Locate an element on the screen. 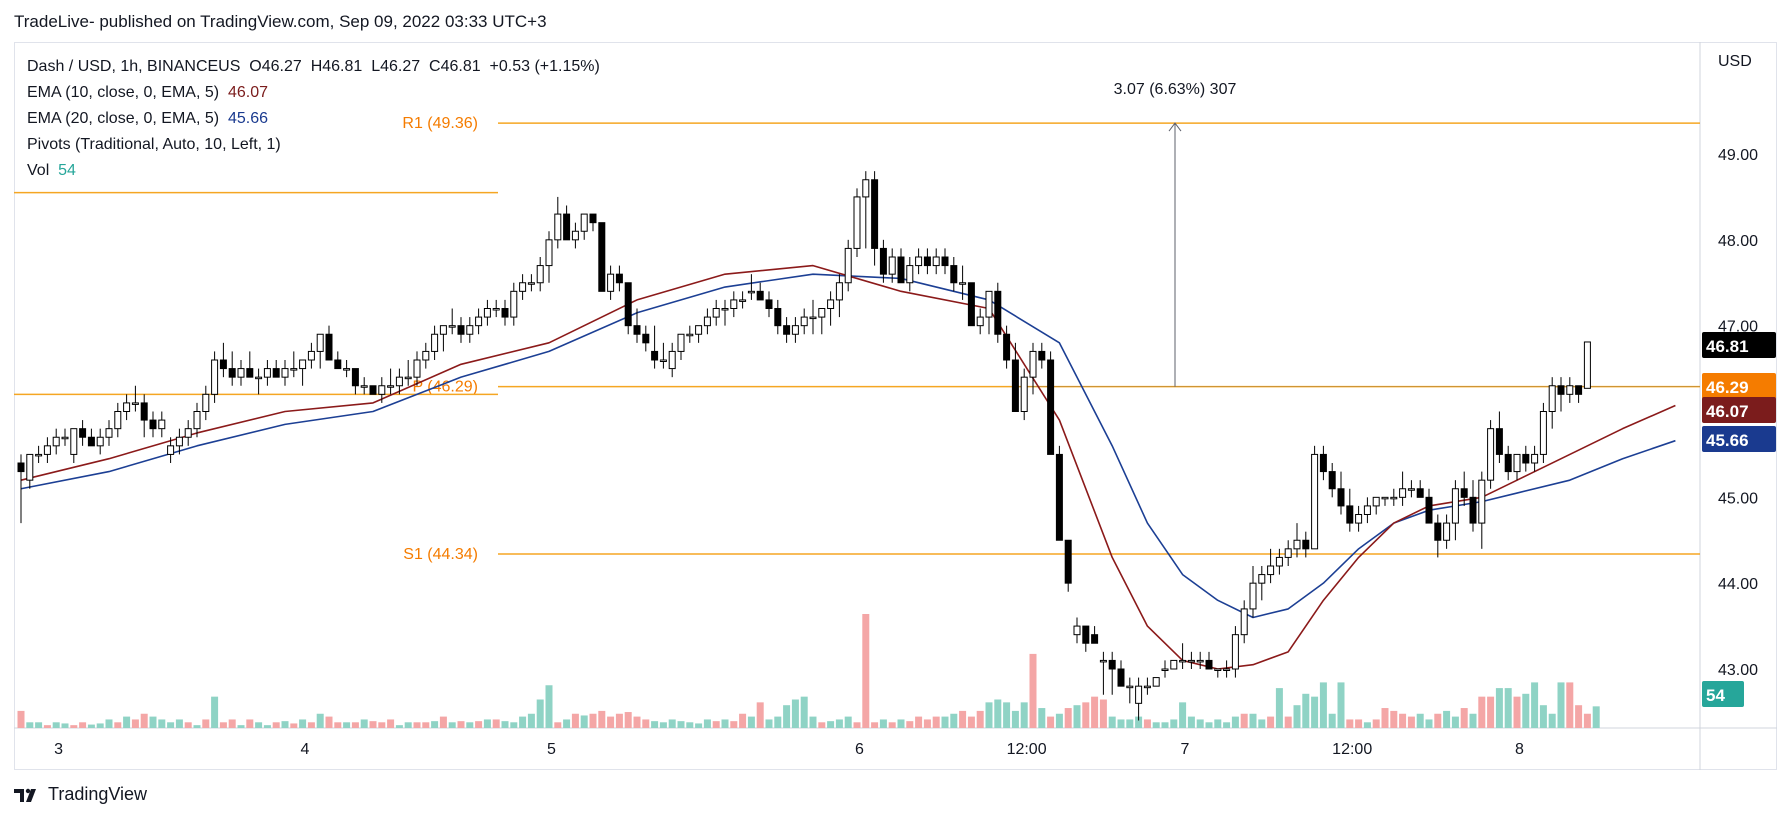  price-label-text: 54 is located at coordinates (1715, 695).